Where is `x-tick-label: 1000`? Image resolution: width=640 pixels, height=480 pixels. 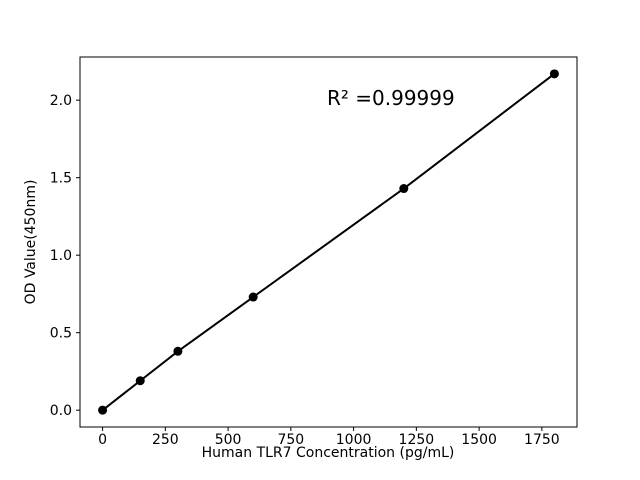 x-tick-label: 1000 is located at coordinates (354, 440).